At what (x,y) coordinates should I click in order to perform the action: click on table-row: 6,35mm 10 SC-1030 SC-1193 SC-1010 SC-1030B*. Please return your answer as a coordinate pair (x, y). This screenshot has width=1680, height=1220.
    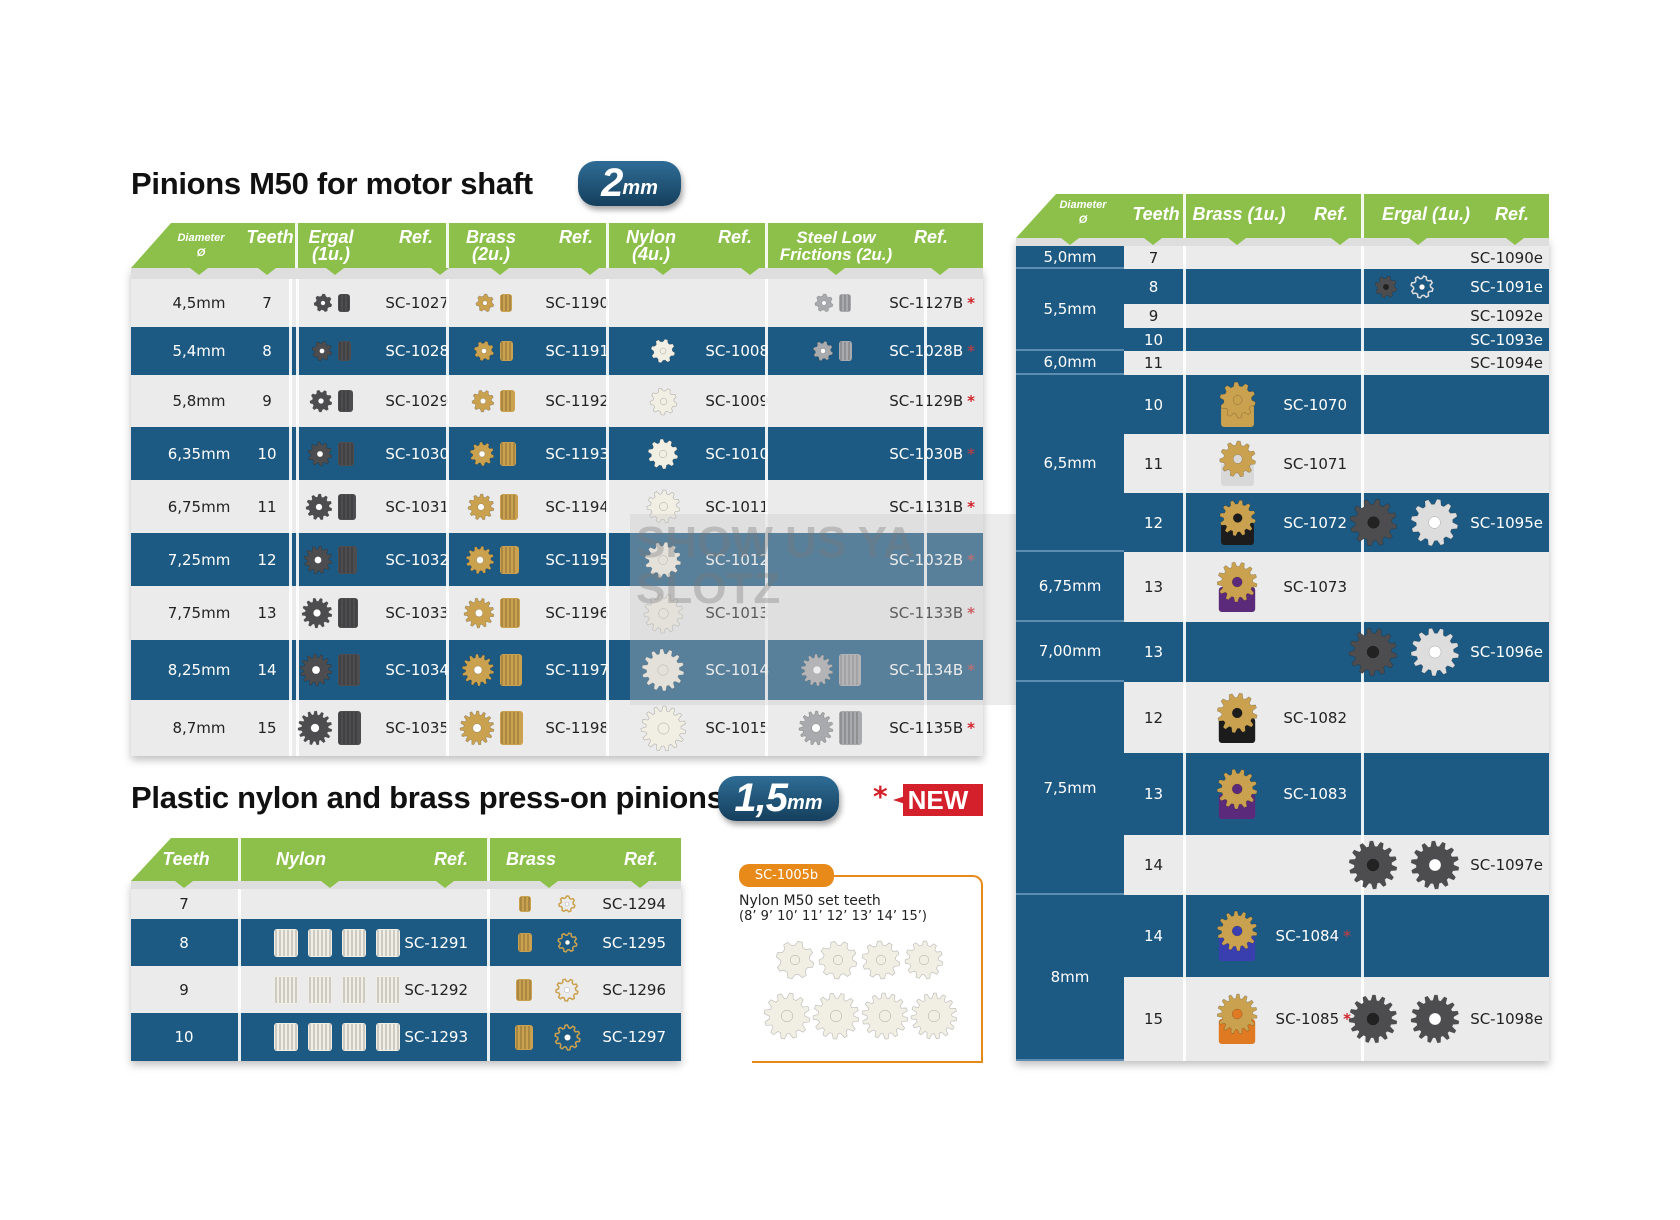
    Looking at the image, I should click on (557, 453).